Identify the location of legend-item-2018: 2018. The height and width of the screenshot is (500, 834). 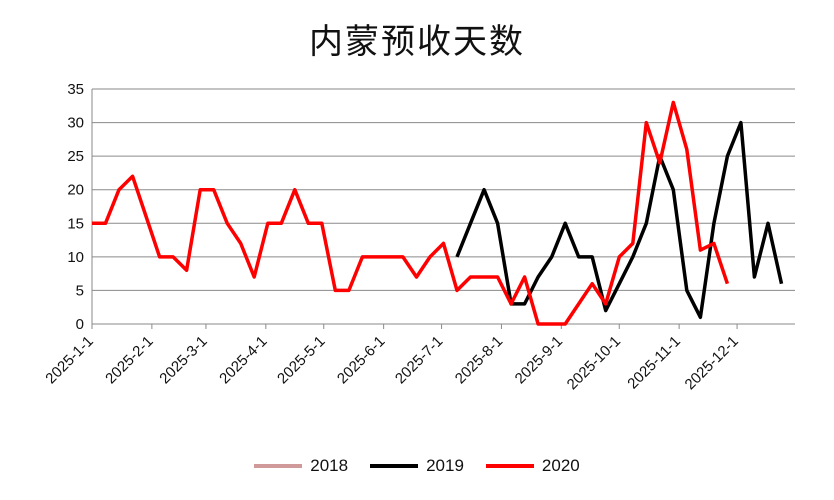
(301, 466).